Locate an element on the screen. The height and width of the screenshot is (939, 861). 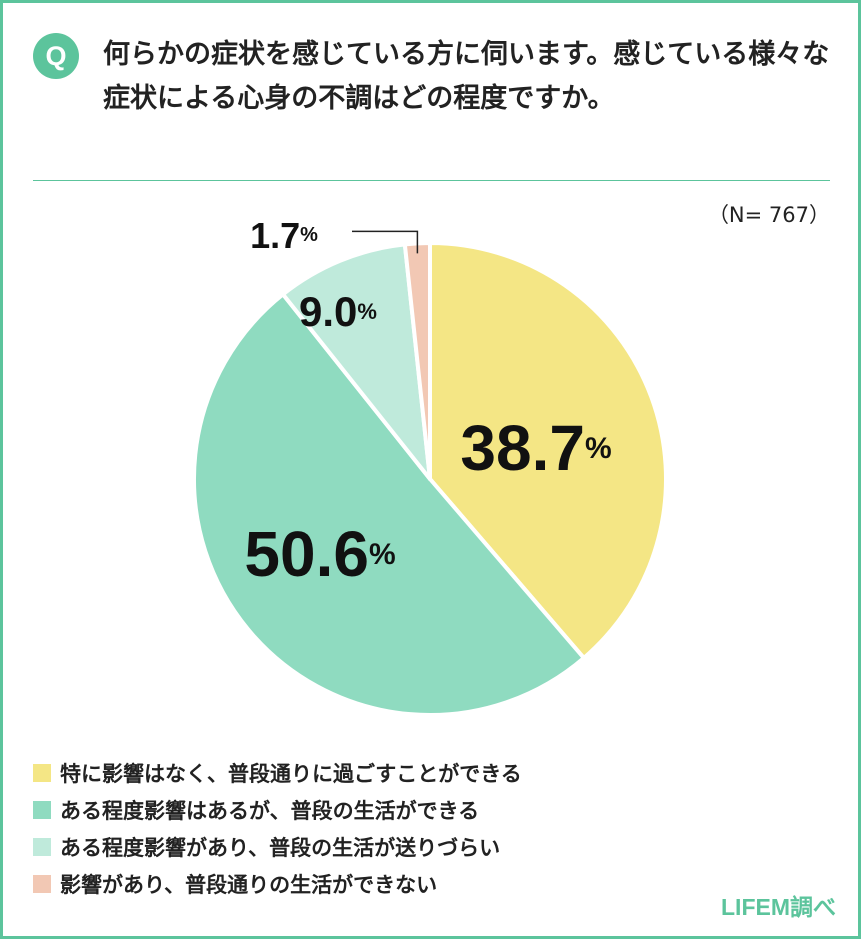
slice-label: 50.6% is located at coordinates (319, 554).